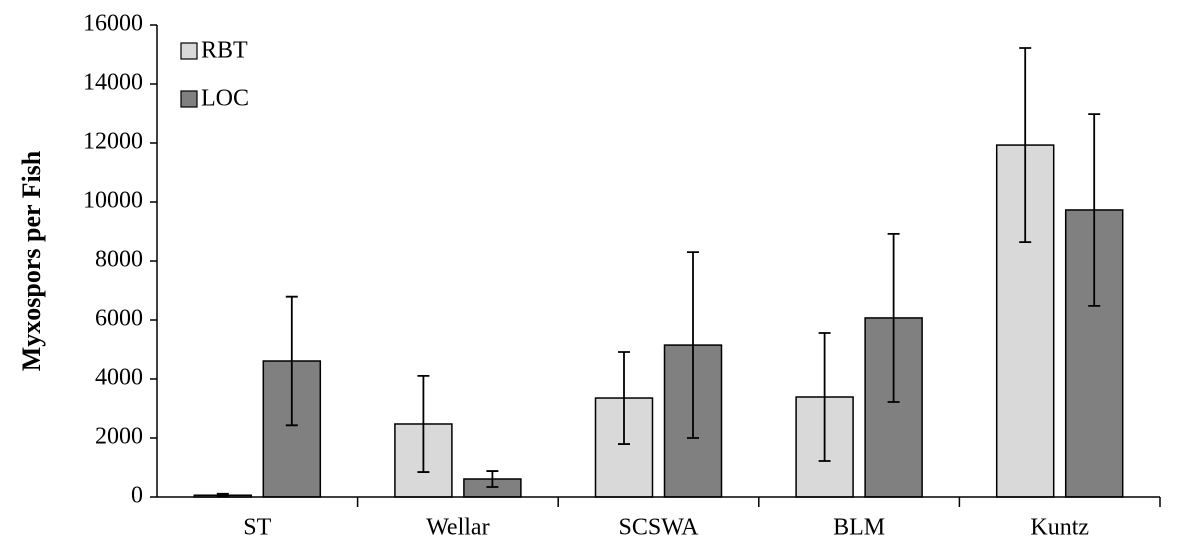  Describe the element at coordinates (257, 528) in the screenshot. I see `x-tick-label: ST` at that location.